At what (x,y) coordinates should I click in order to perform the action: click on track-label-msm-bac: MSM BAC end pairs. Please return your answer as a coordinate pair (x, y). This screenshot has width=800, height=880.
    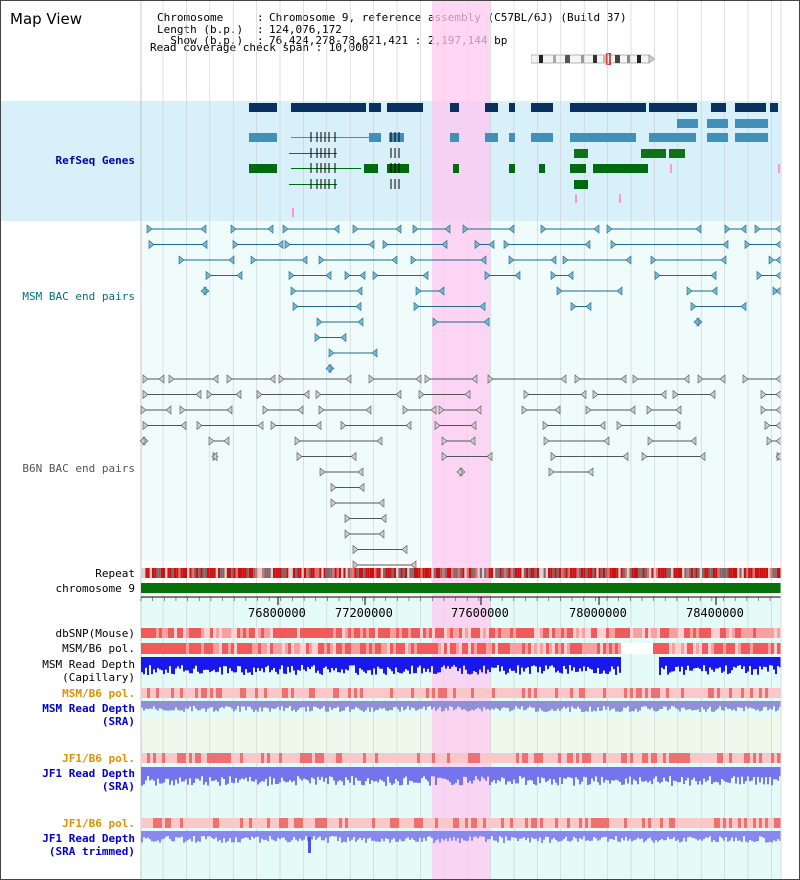
    Looking at the image, I should click on (78, 296).